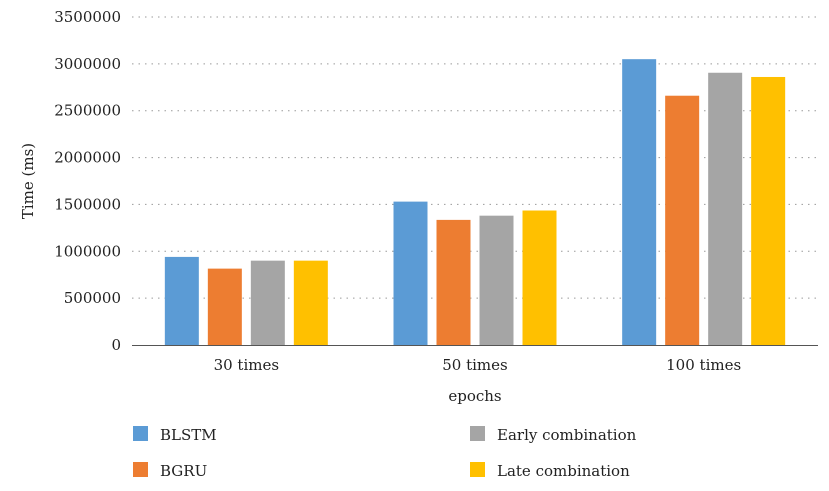 This screenshot has width=829, height=491. What do you see at coordinates (87, 64) in the screenshot?
I see `y-tick-label: 3000000` at bounding box center [87, 64].